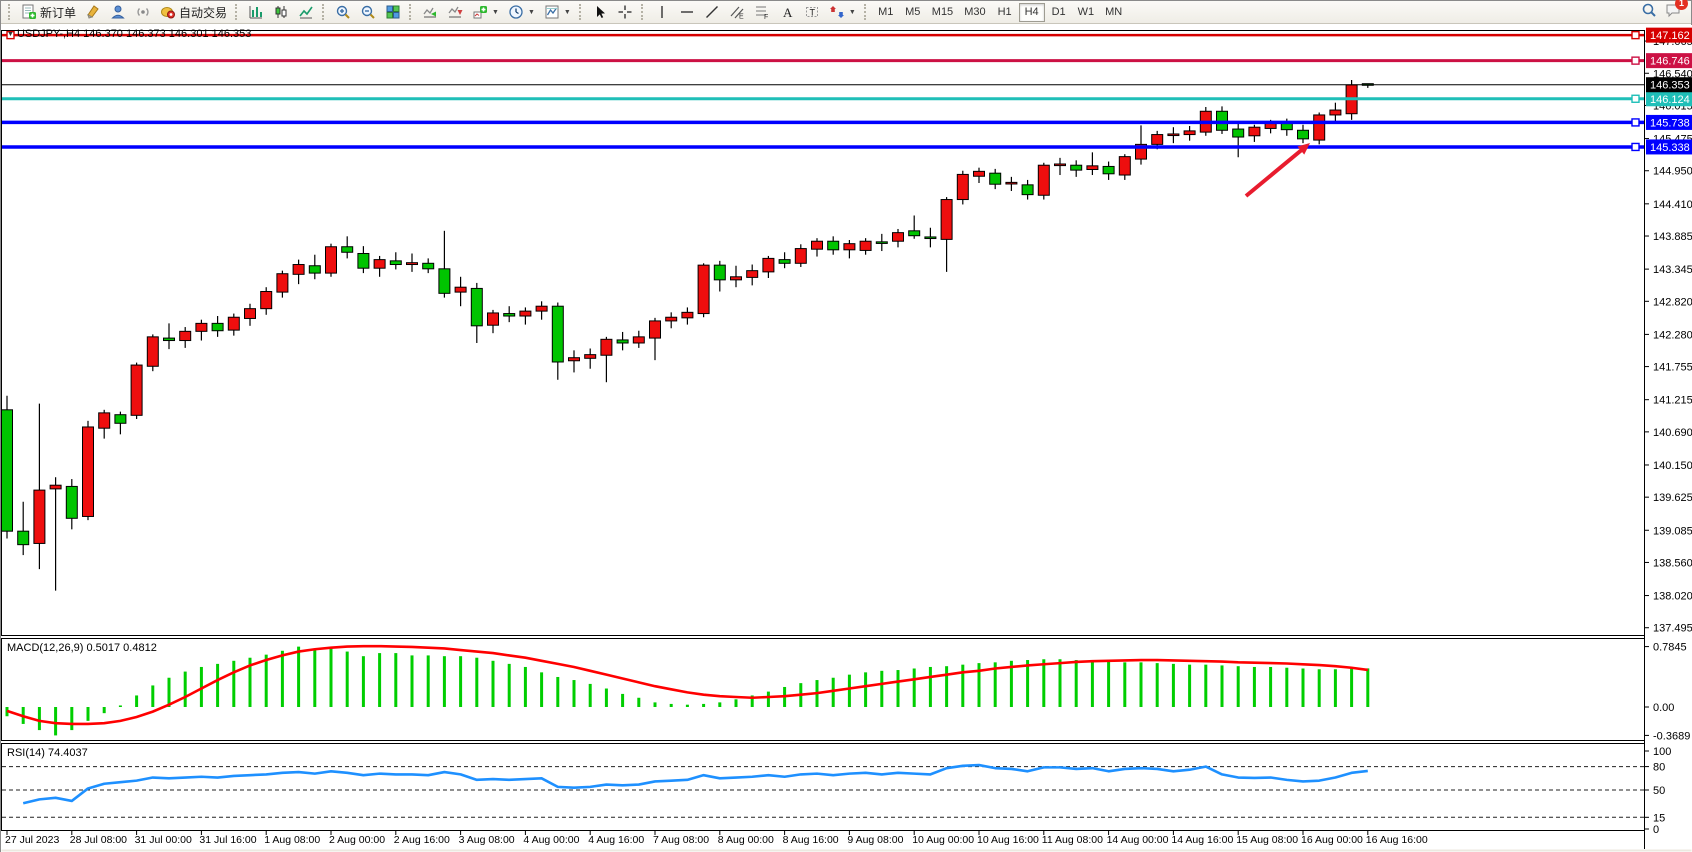 The height and width of the screenshot is (852, 1692). I want to click on tile-windows-button, so click(393, 12).